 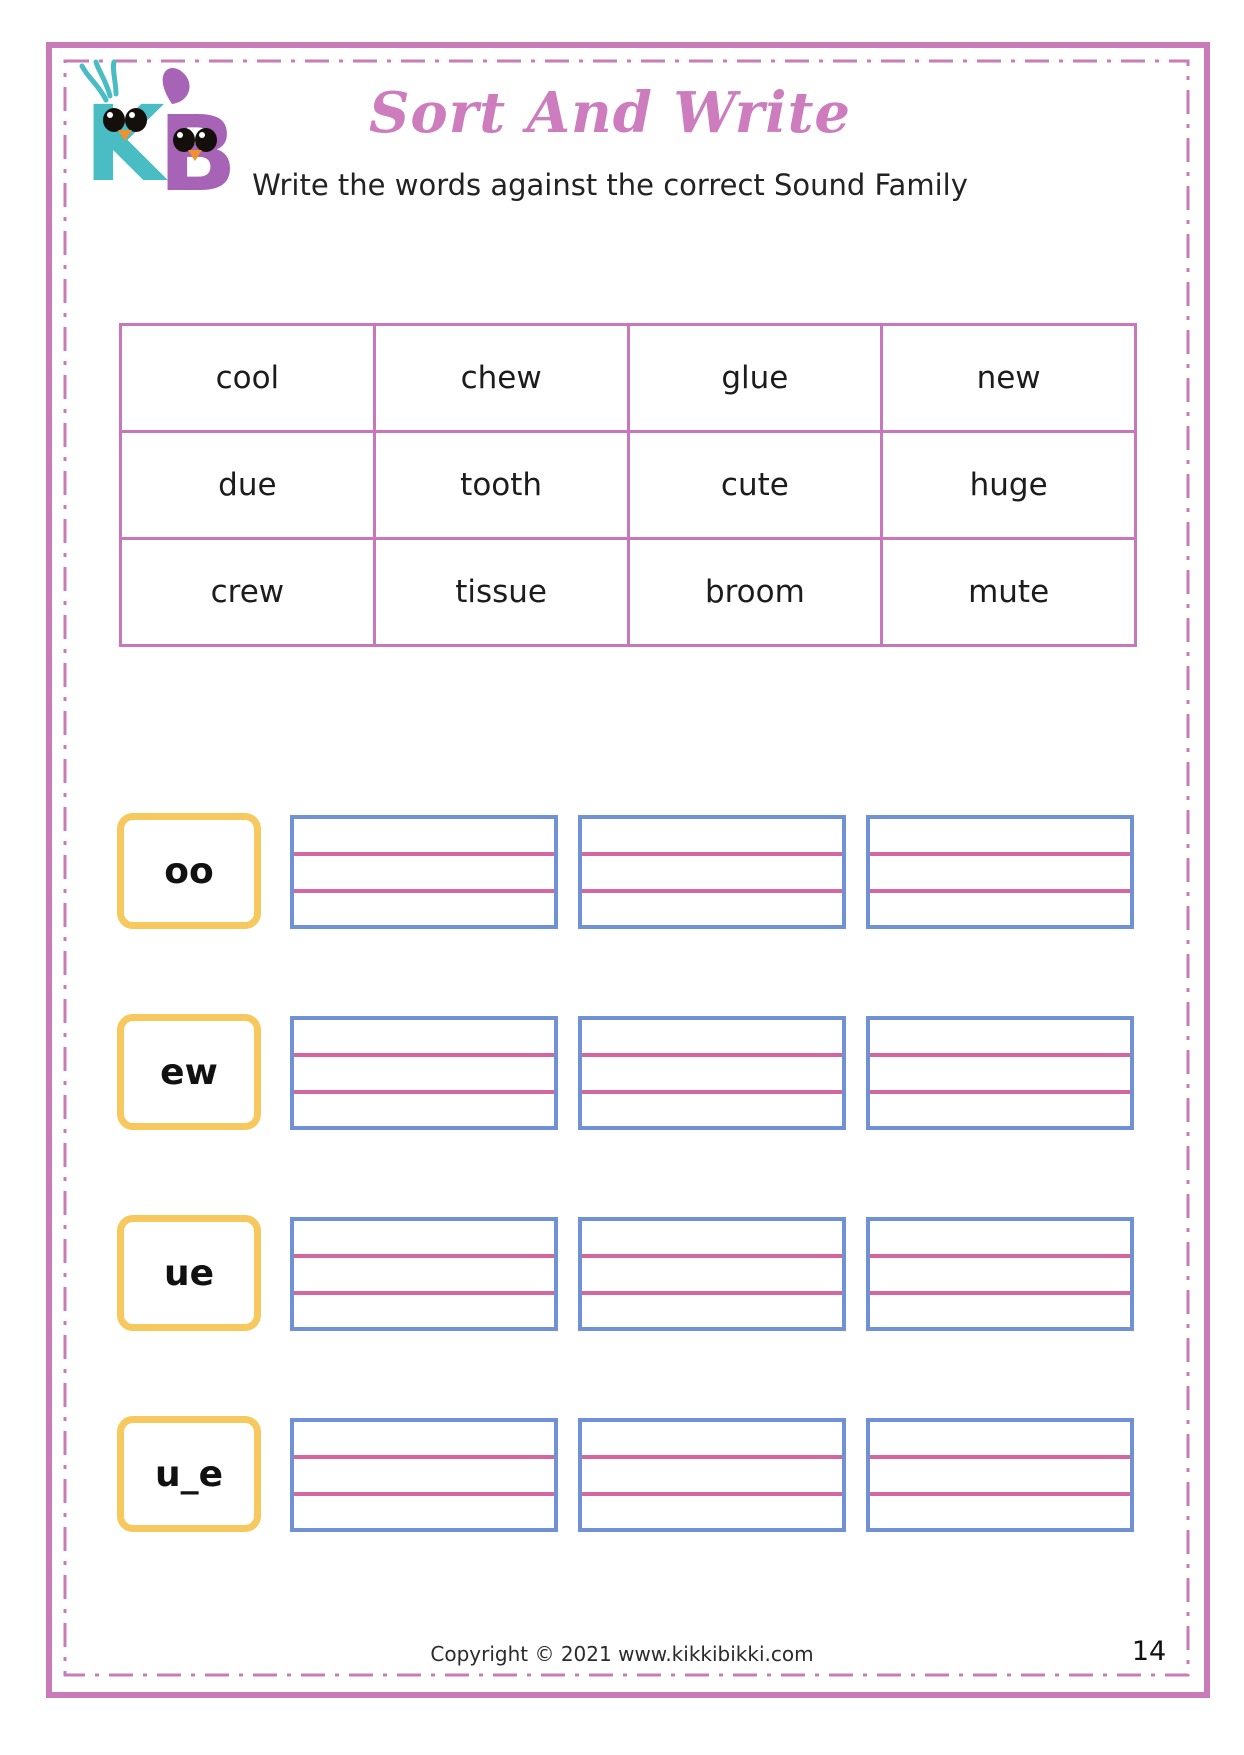 What do you see at coordinates (125, 135) in the screenshot?
I see `k-beak` at bounding box center [125, 135].